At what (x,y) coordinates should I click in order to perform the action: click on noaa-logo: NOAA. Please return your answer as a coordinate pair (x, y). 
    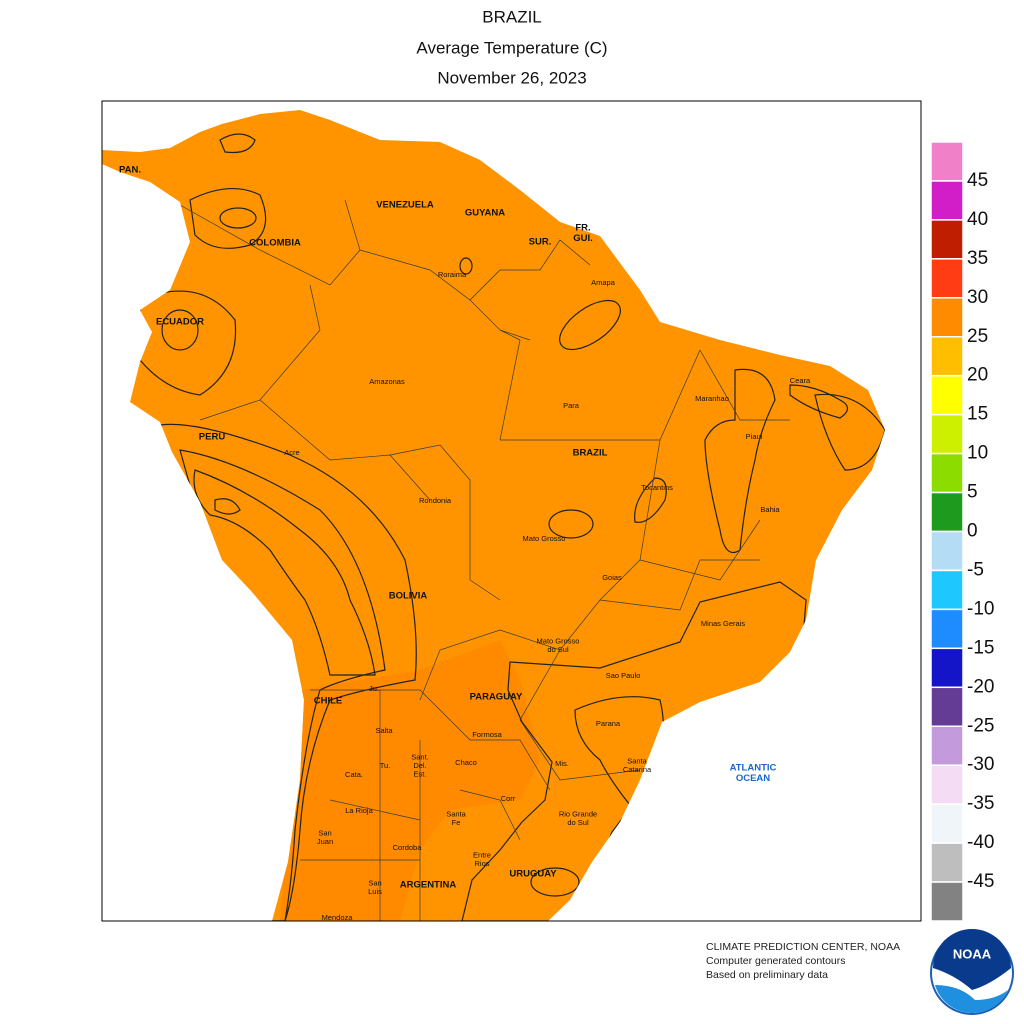
    Looking at the image, I should click on (972, 972).